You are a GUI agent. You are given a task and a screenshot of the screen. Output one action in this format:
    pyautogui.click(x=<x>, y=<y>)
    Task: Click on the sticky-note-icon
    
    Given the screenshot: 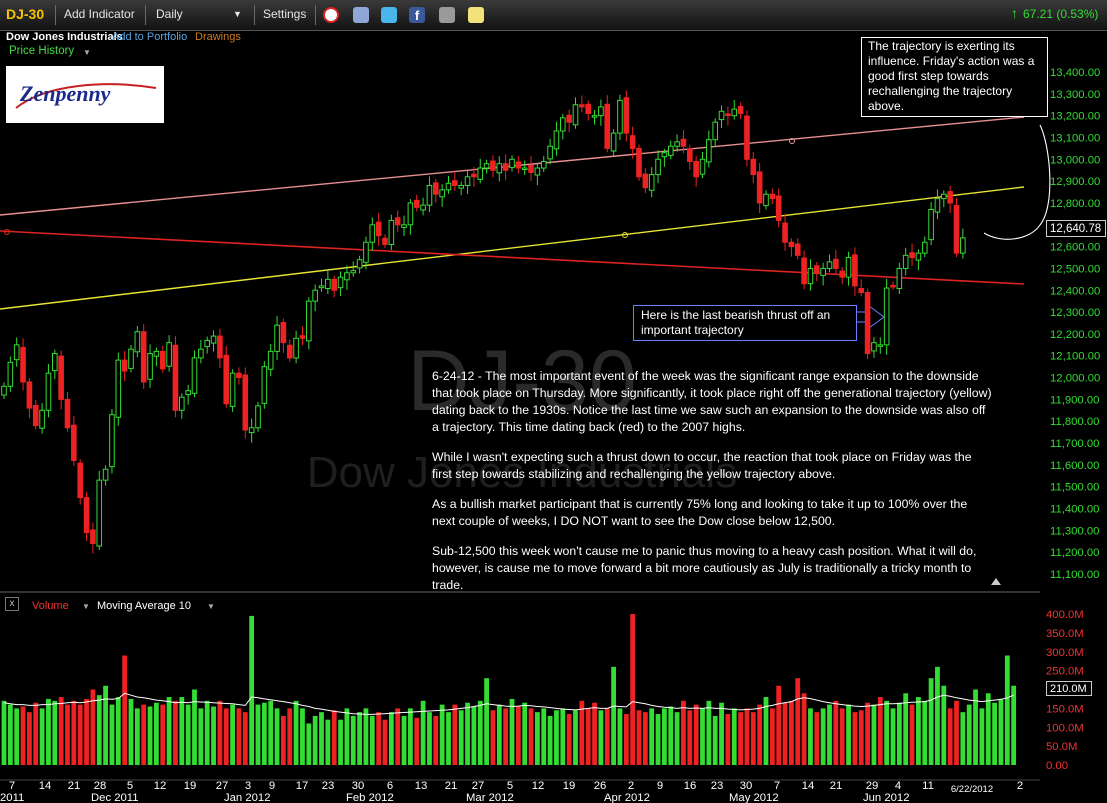 What is the action you would take?
    pyautogui.click(x=476, y=15)
    